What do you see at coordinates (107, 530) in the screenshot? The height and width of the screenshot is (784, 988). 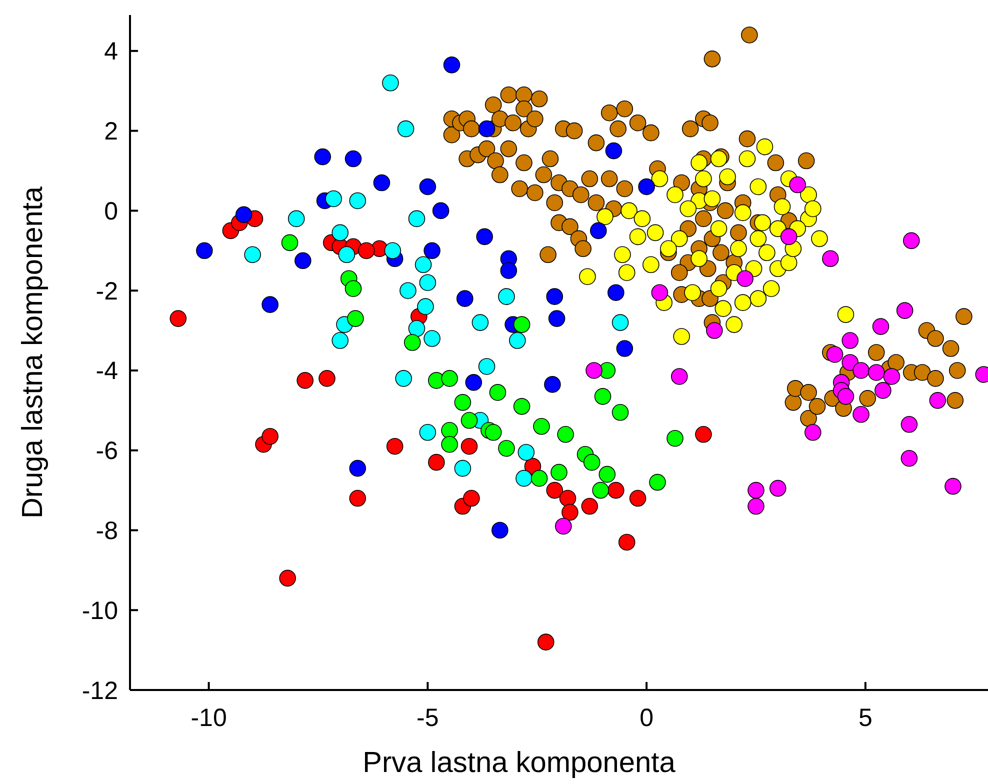 I see `y-tick-label: -8` at bounding box center [107, 530].